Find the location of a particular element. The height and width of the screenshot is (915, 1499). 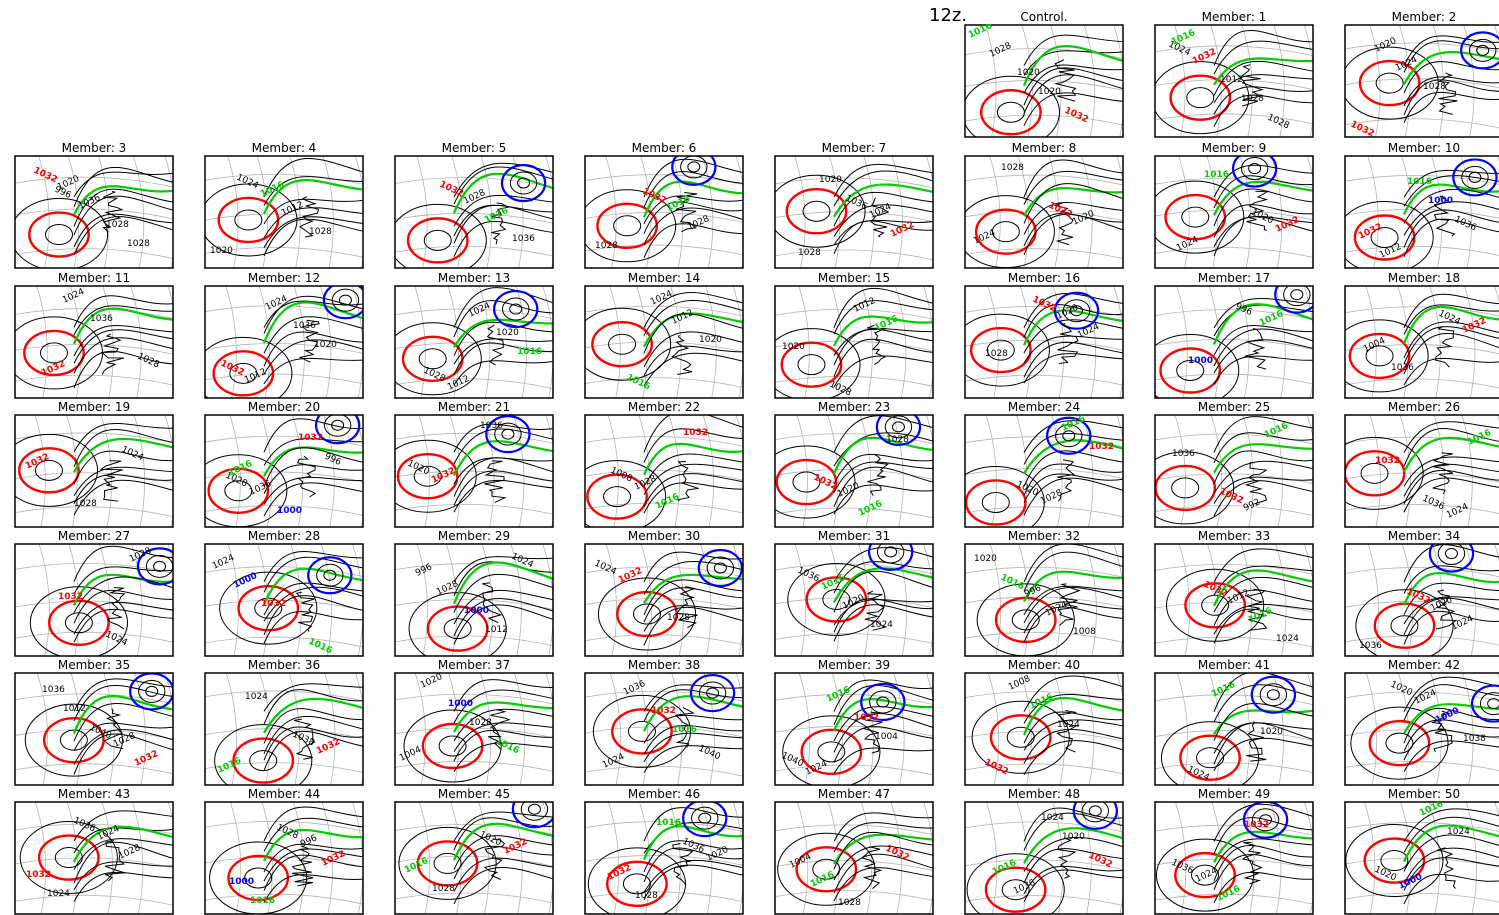

panel-title: Member: 31 is located at coordinates (854, 536).